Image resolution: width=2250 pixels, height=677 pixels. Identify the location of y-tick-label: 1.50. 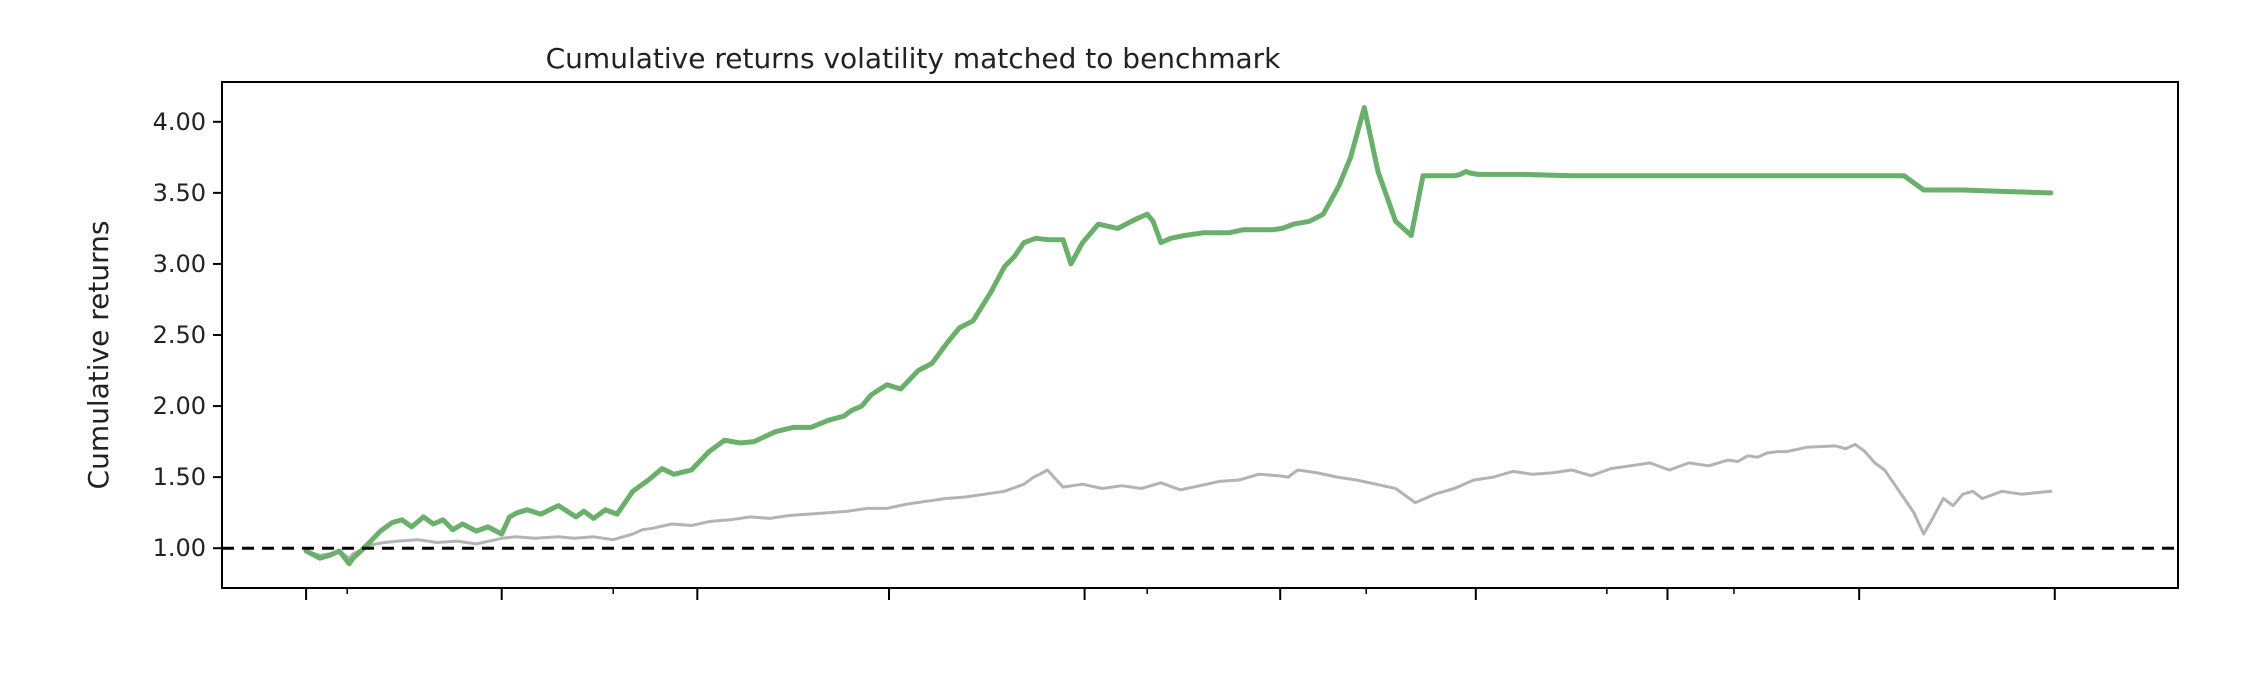
(179, 477).